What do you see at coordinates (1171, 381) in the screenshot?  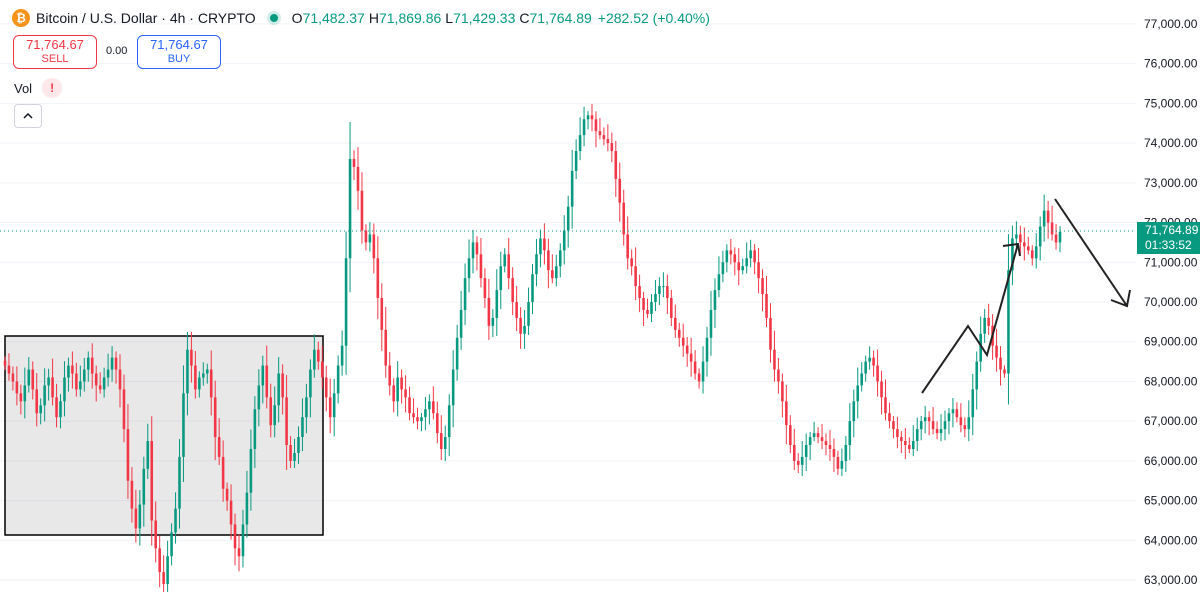 I see `price-tick-label: 68,000.00` at bounding box center [1171, 381].